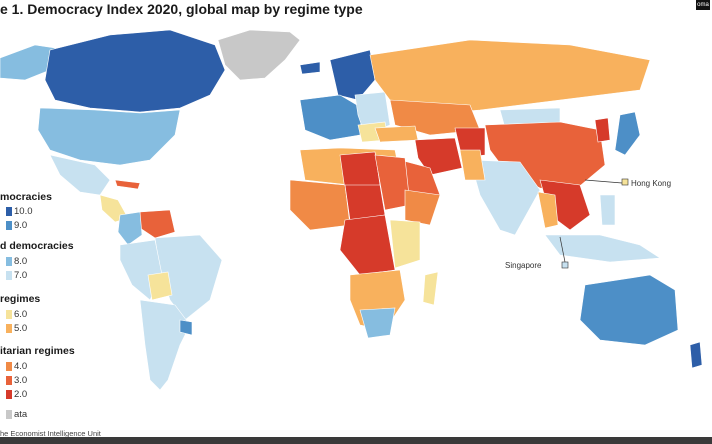  Describe the element at coordinates (565, 265) in the screenshot. I see `singapore-marker` at that location.